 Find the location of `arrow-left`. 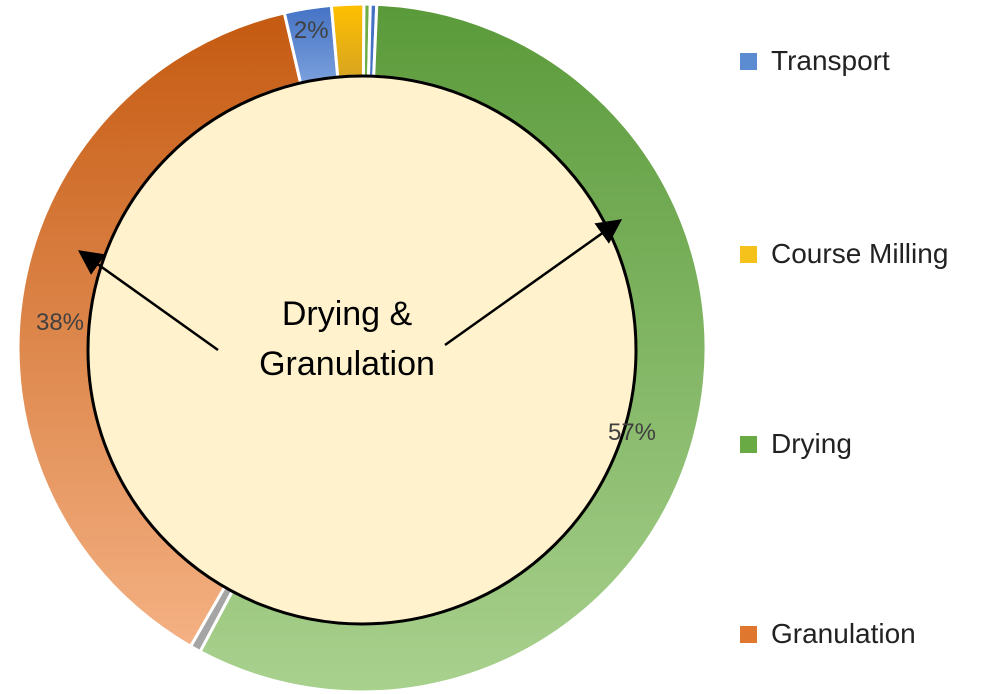

arrow-left is located at coordinates (148, 301).